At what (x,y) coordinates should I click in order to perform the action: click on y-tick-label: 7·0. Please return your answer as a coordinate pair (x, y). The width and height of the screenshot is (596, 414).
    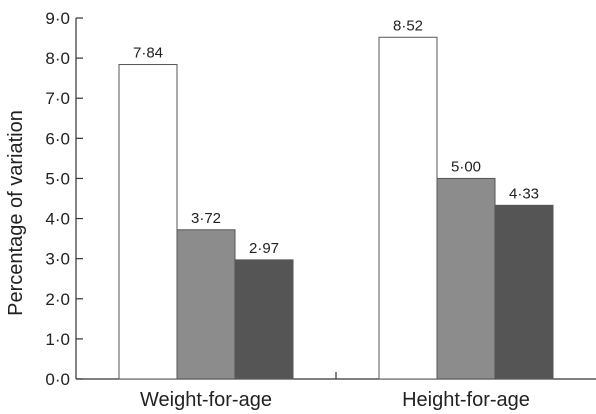
    Looking at the image, I should click on (57, 98).